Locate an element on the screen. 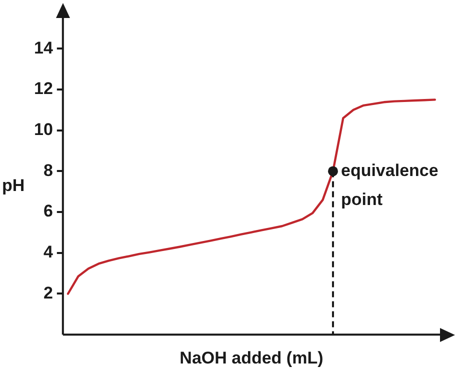 Image resolution: width=474 pixels, height=379 pixels. annotation: equivalence point is located at coordinates (389, 184).